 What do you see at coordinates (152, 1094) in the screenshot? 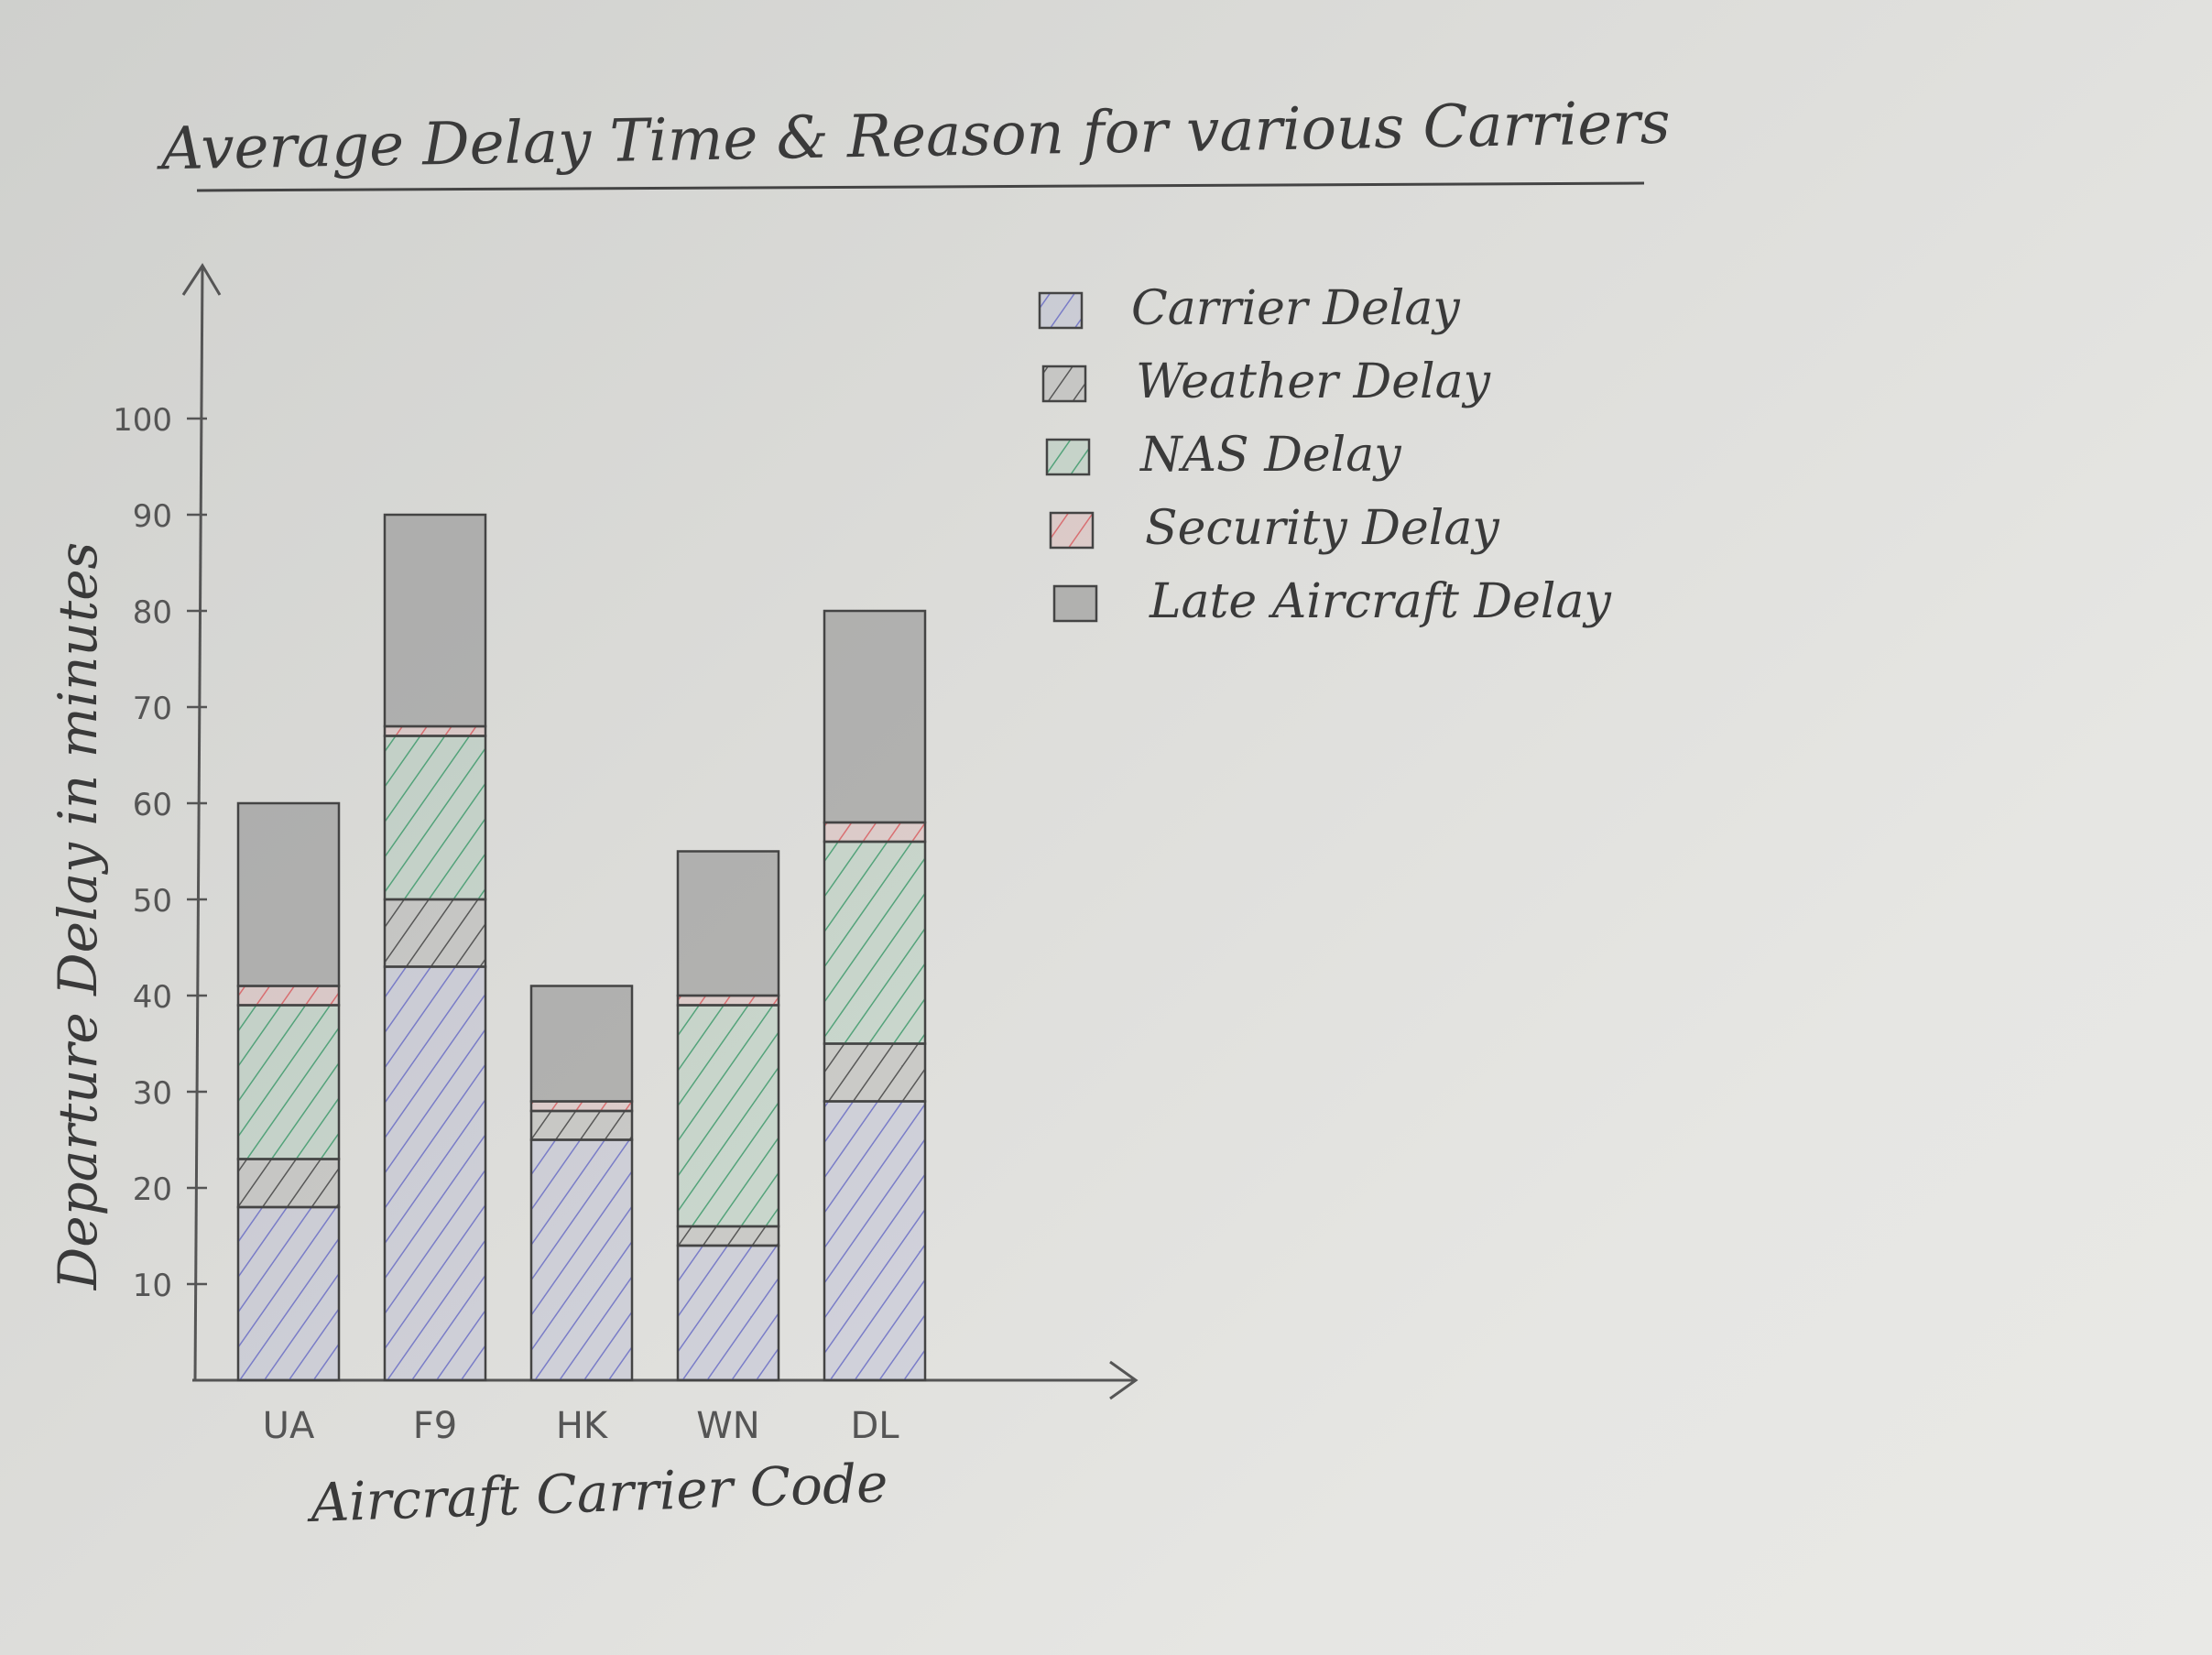
I see `y-tick-label-30: 30` at bounding box center [152, 1094].